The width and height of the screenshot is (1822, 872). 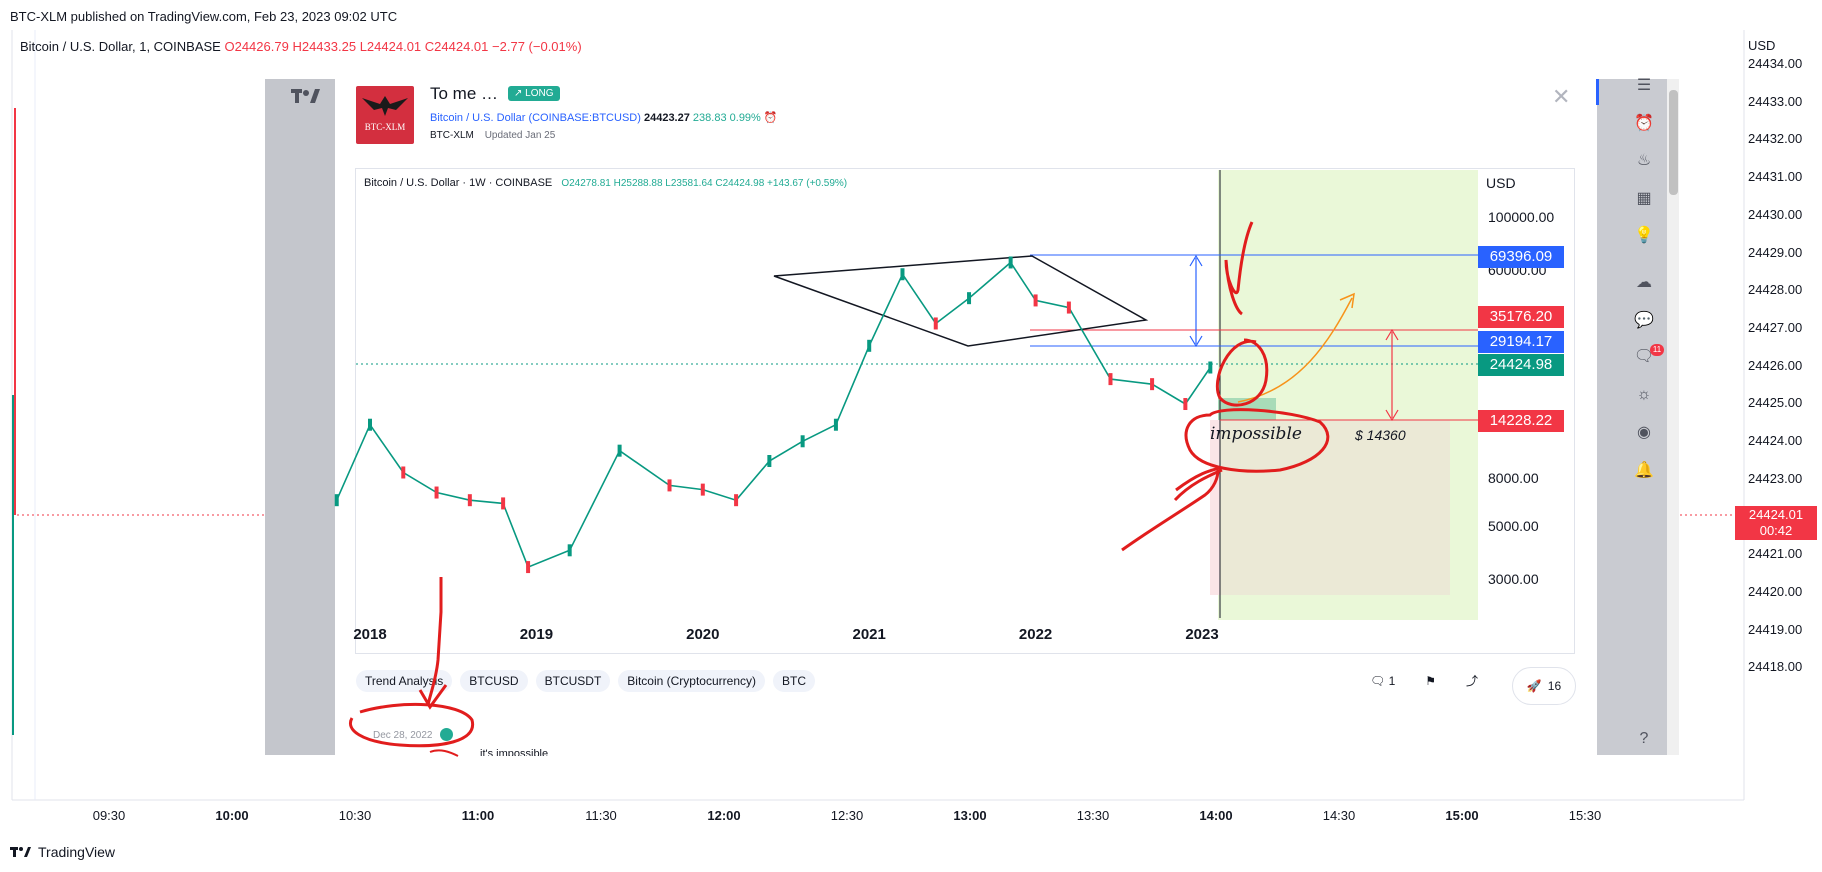 What do you see at coordinates (1339, 815) in the screenshot?
I see `outer-x-tick: 14:30` at bounding box center [1339, 815].